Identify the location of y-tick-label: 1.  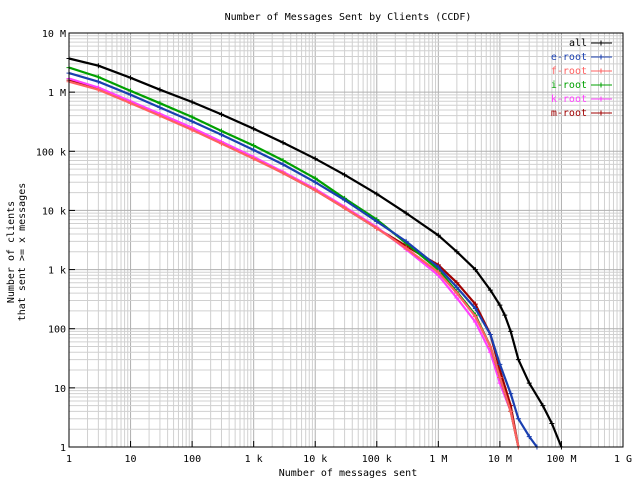
(63, 448).